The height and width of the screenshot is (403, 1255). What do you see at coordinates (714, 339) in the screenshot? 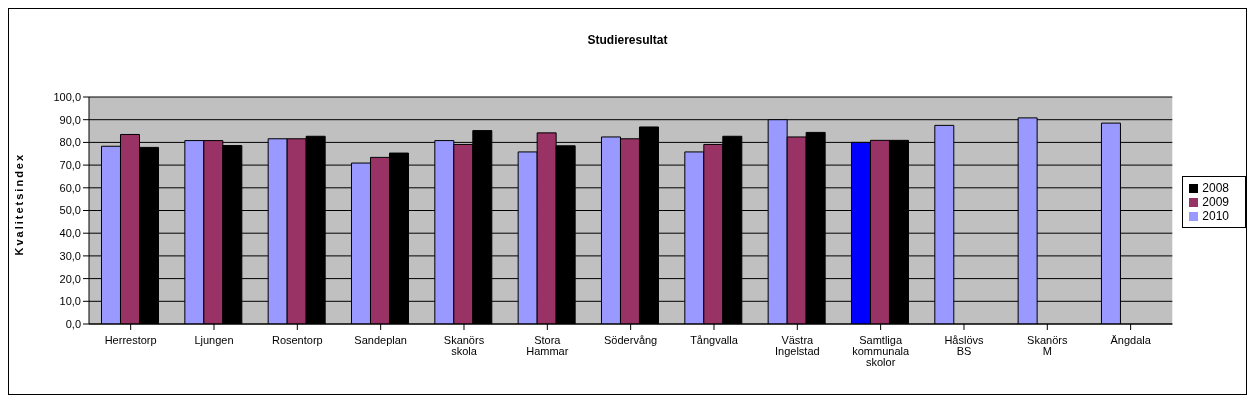
I see `x-tick-label: Tångvalla` at bounding box center [714, 339].